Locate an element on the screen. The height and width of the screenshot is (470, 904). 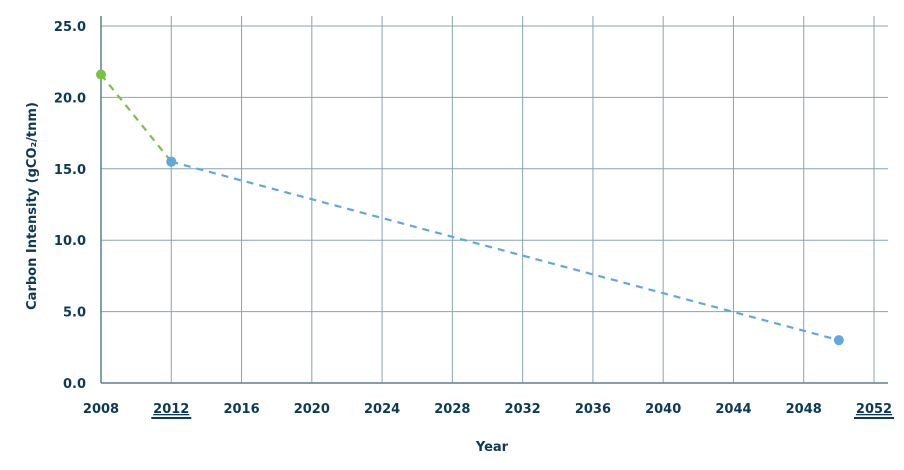
x-tick-label: 2016 is located at coordinates (241, 409).